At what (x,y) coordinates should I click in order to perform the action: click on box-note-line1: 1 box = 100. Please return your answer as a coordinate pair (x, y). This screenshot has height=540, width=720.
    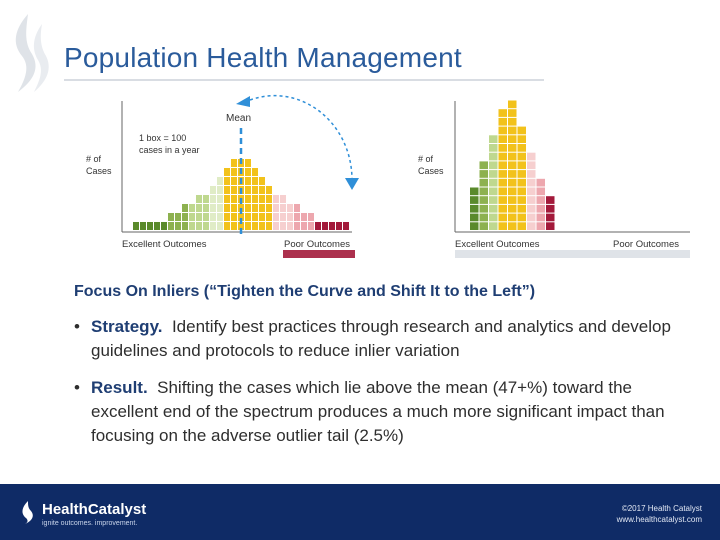
    Looking at the image, I should click on (162, 138).